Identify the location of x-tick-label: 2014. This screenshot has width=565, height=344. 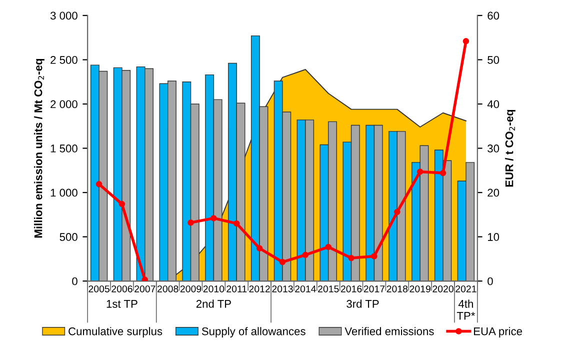
(305, 288).